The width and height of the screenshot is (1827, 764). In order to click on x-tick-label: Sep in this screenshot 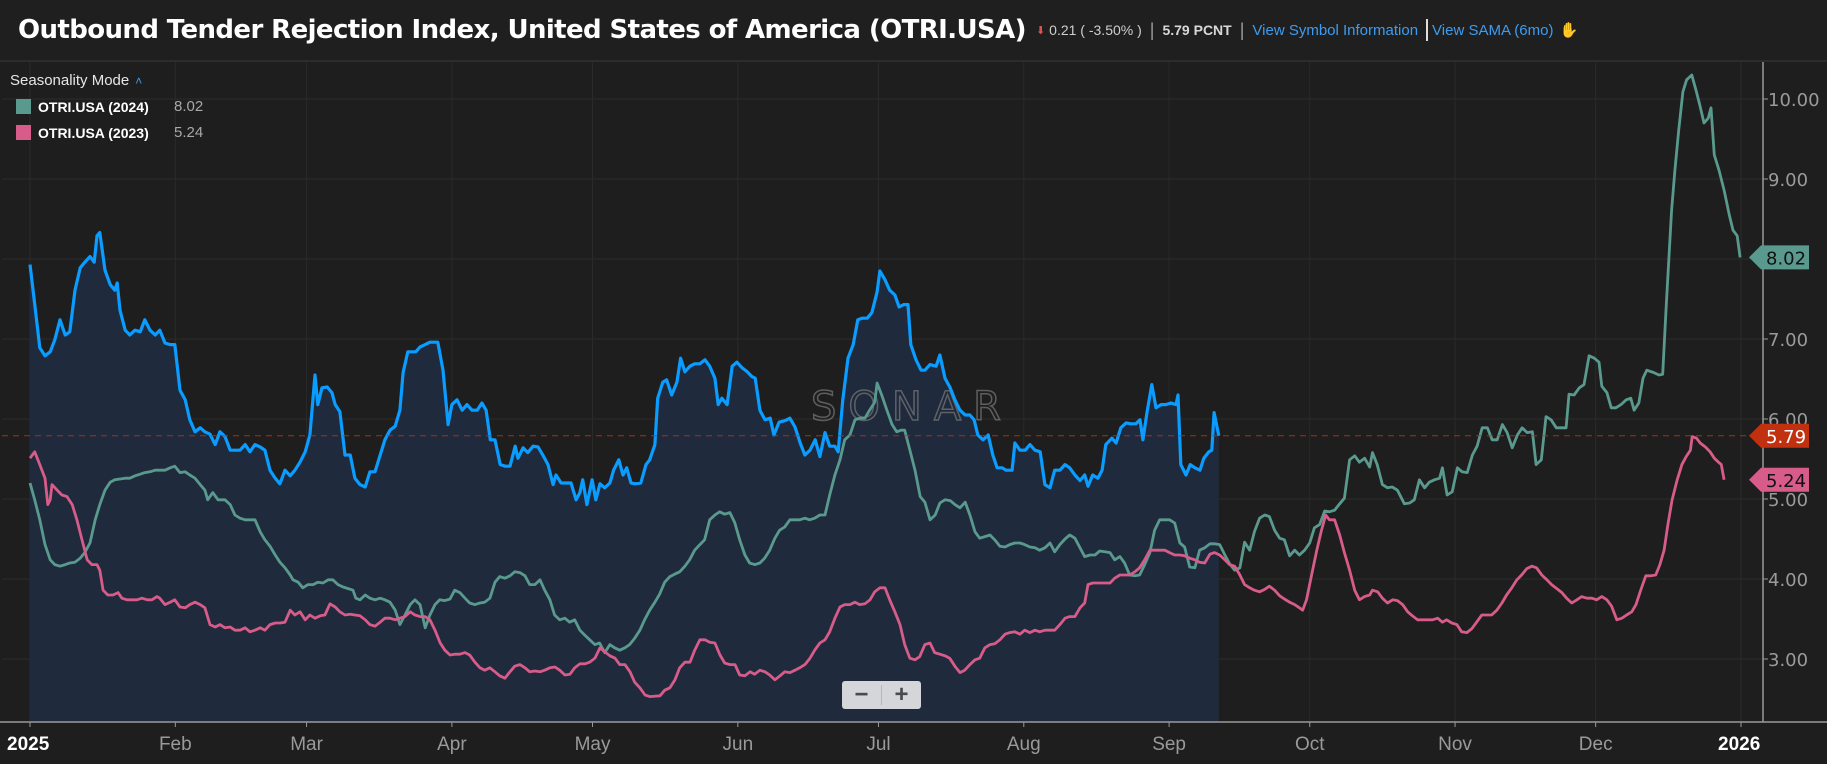, I will do `click(1169, 744)`.